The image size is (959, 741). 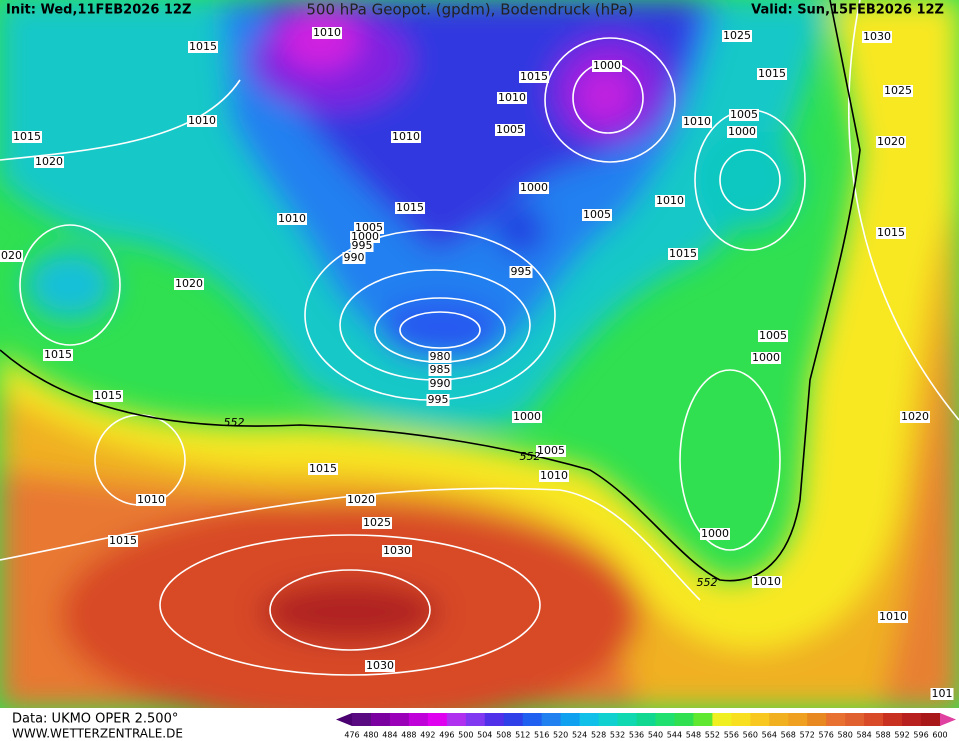 I want to click on data-source: Data: UKMO OPER 2.500°, so click(x=95, y=719).